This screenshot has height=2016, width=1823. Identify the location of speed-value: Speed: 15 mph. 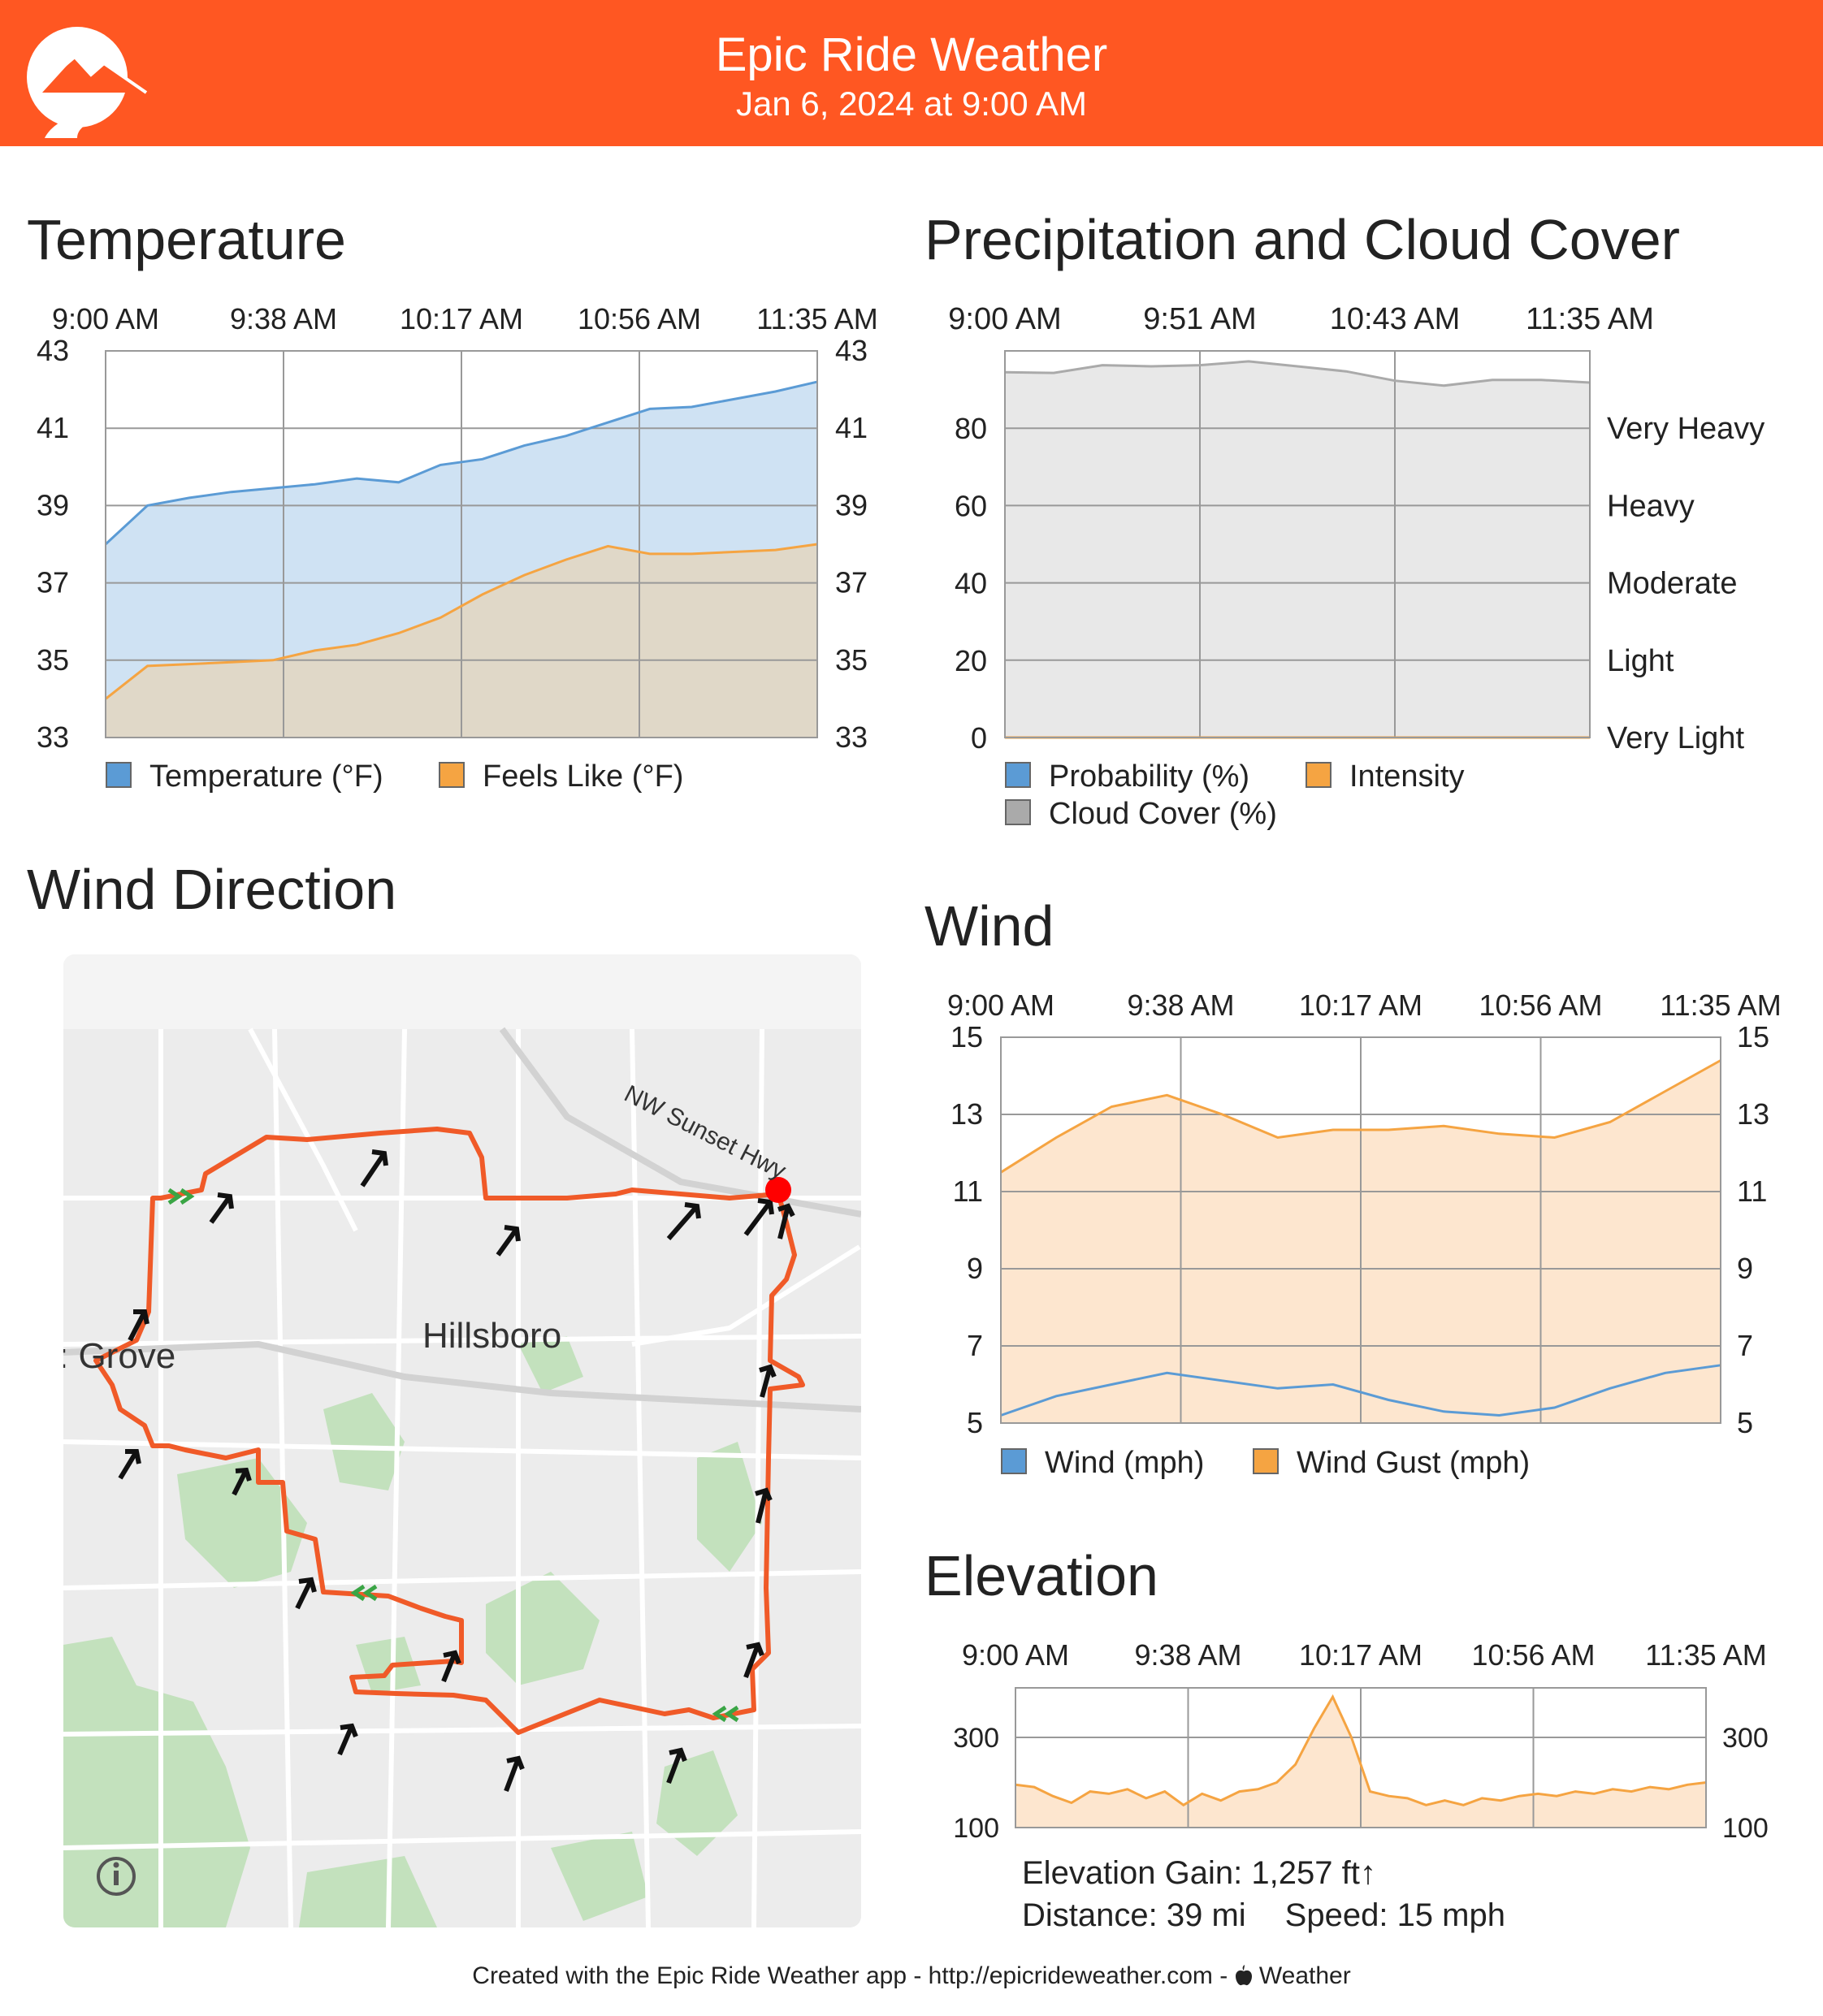
(1394, 1915).